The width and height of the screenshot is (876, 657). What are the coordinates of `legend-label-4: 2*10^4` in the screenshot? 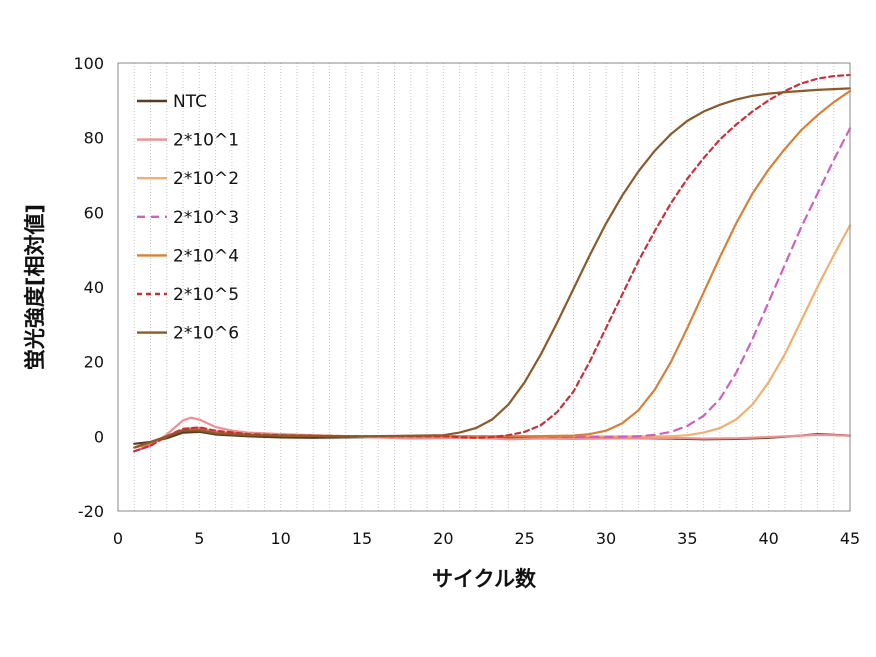 It's located at (206, 256).